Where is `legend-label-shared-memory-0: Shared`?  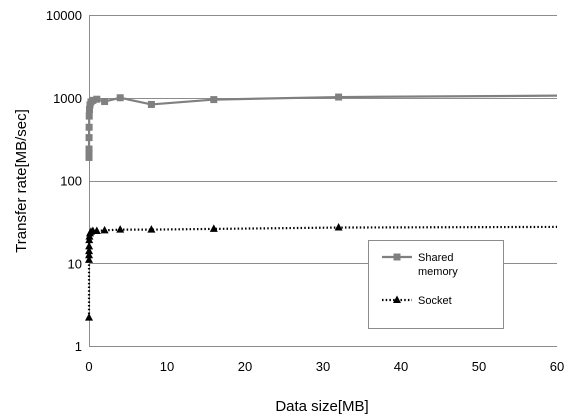 legend-label-shared-memory-0: Shared is located at coordinates (435, 258).